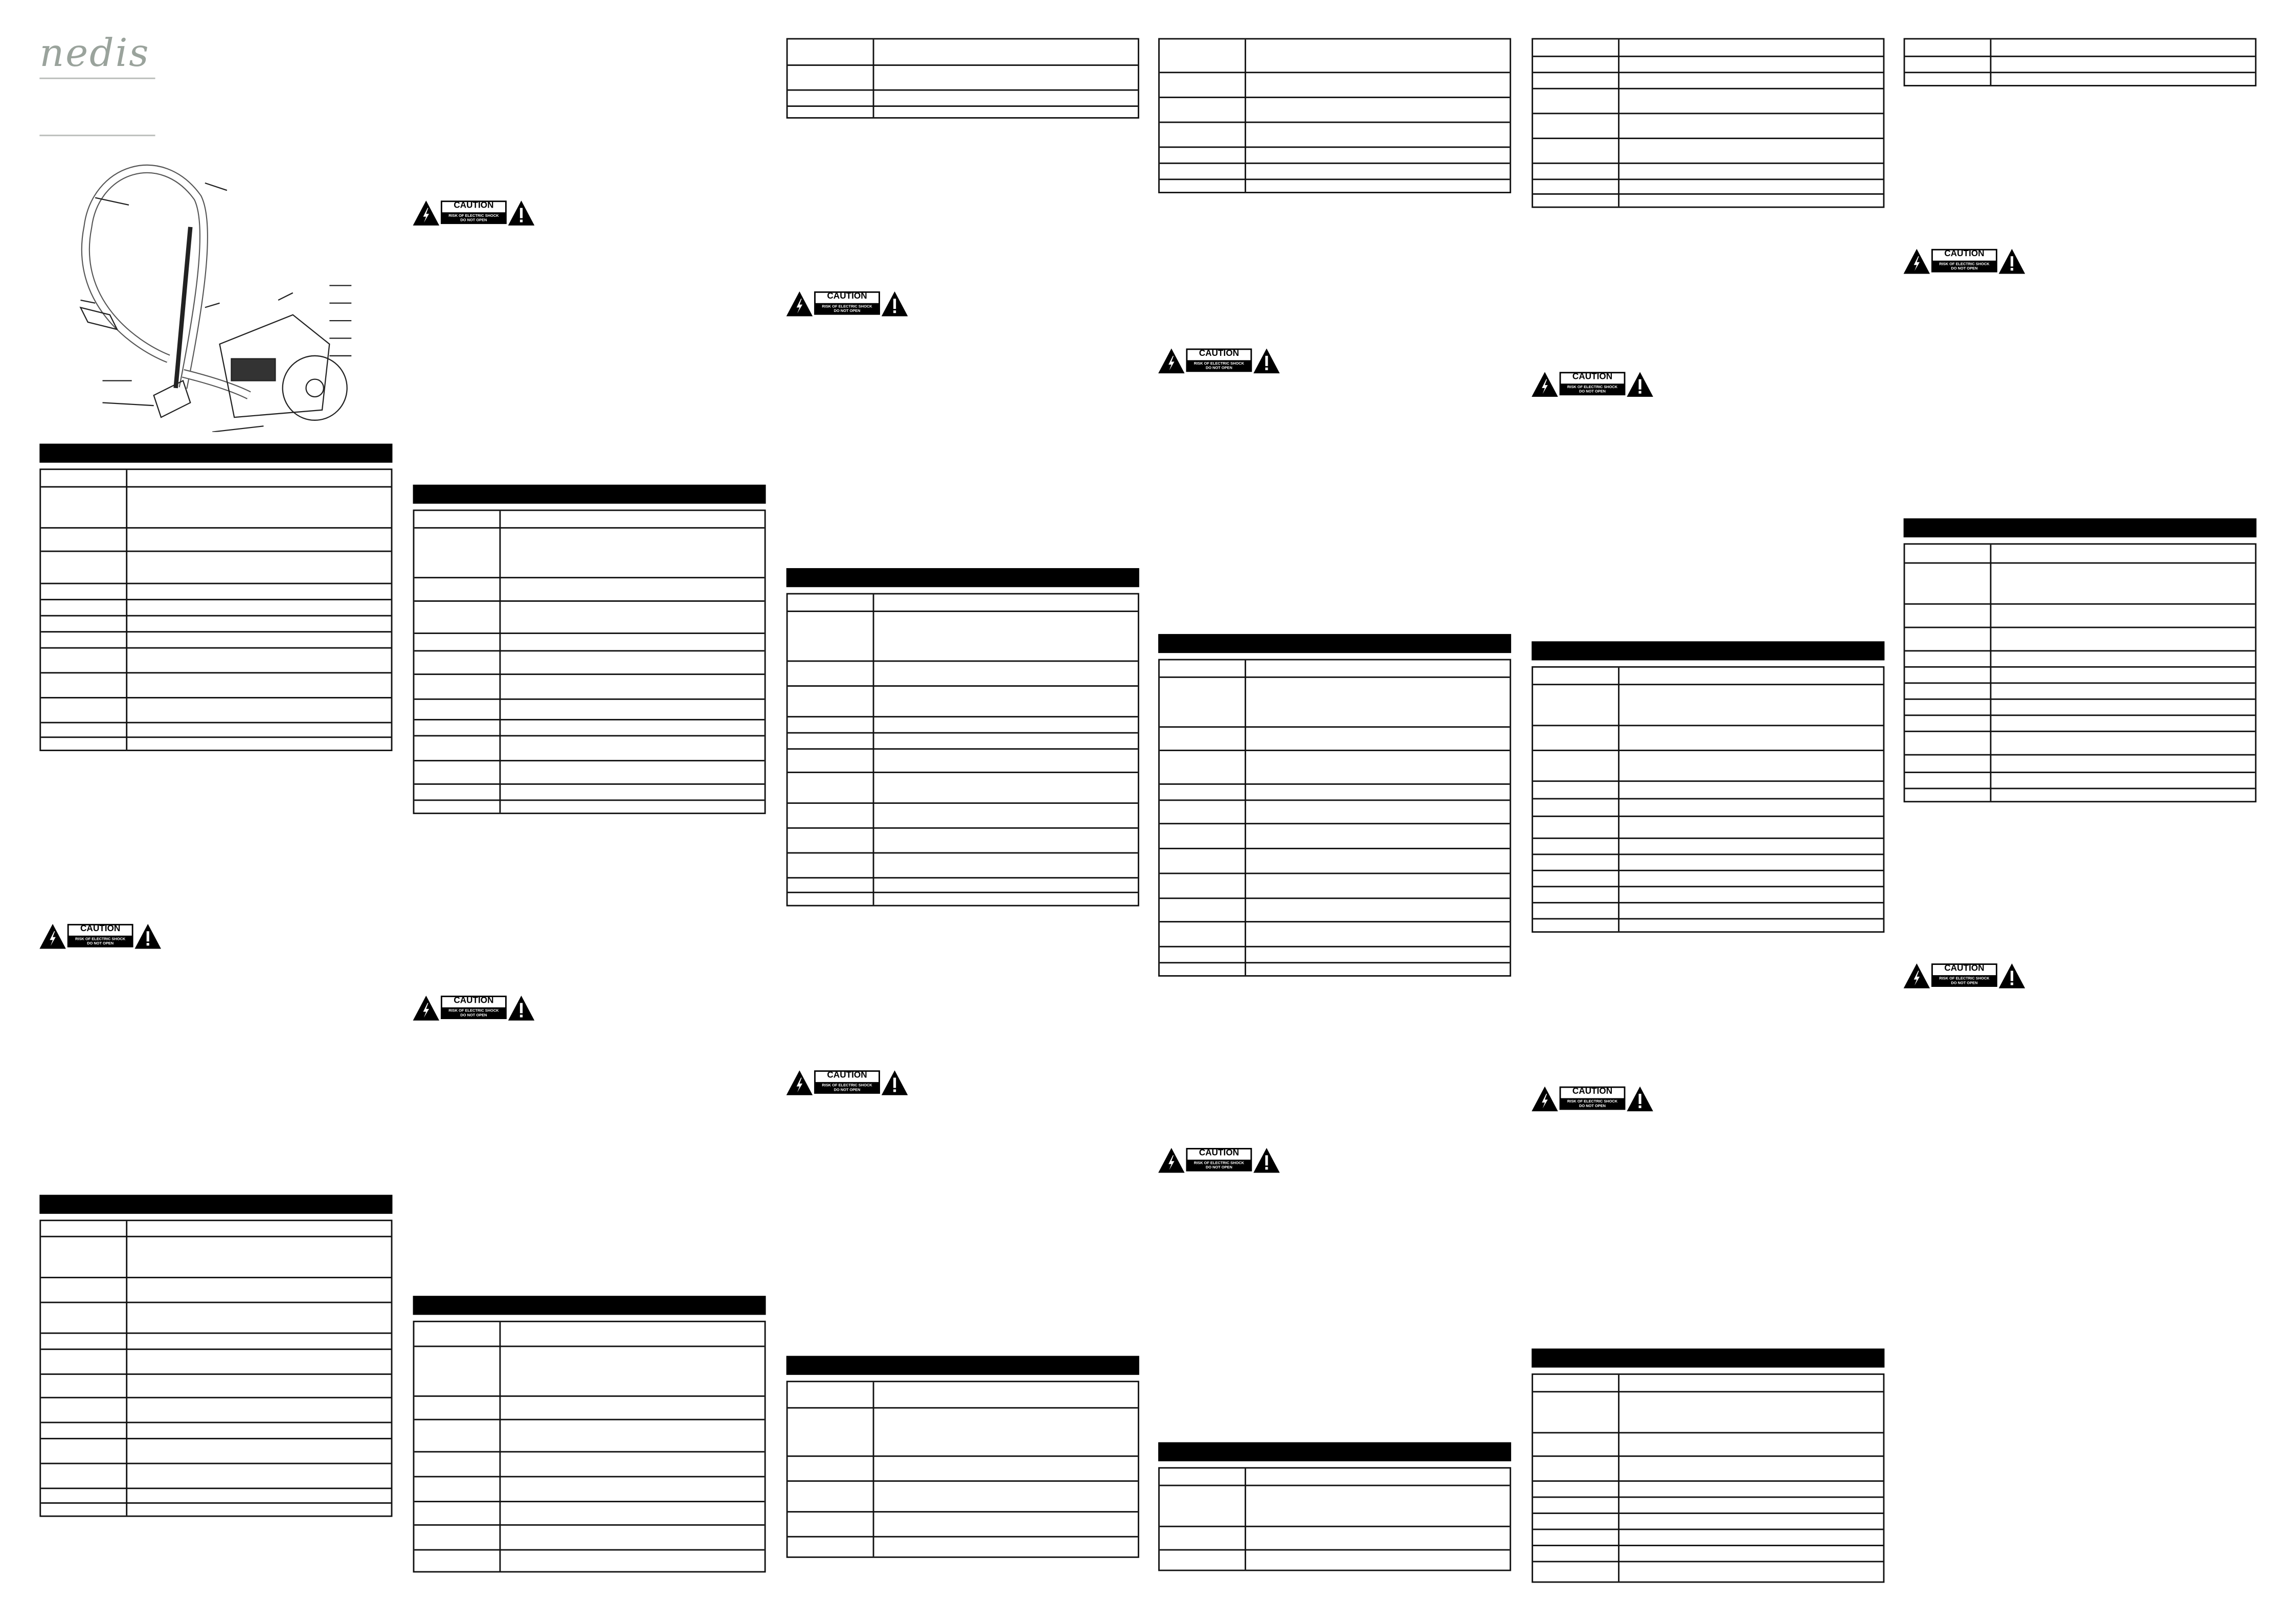 This screenshot has height=1624, width=2296. I want to click on vacuum-cleaner-illustration, so click(216, 298).